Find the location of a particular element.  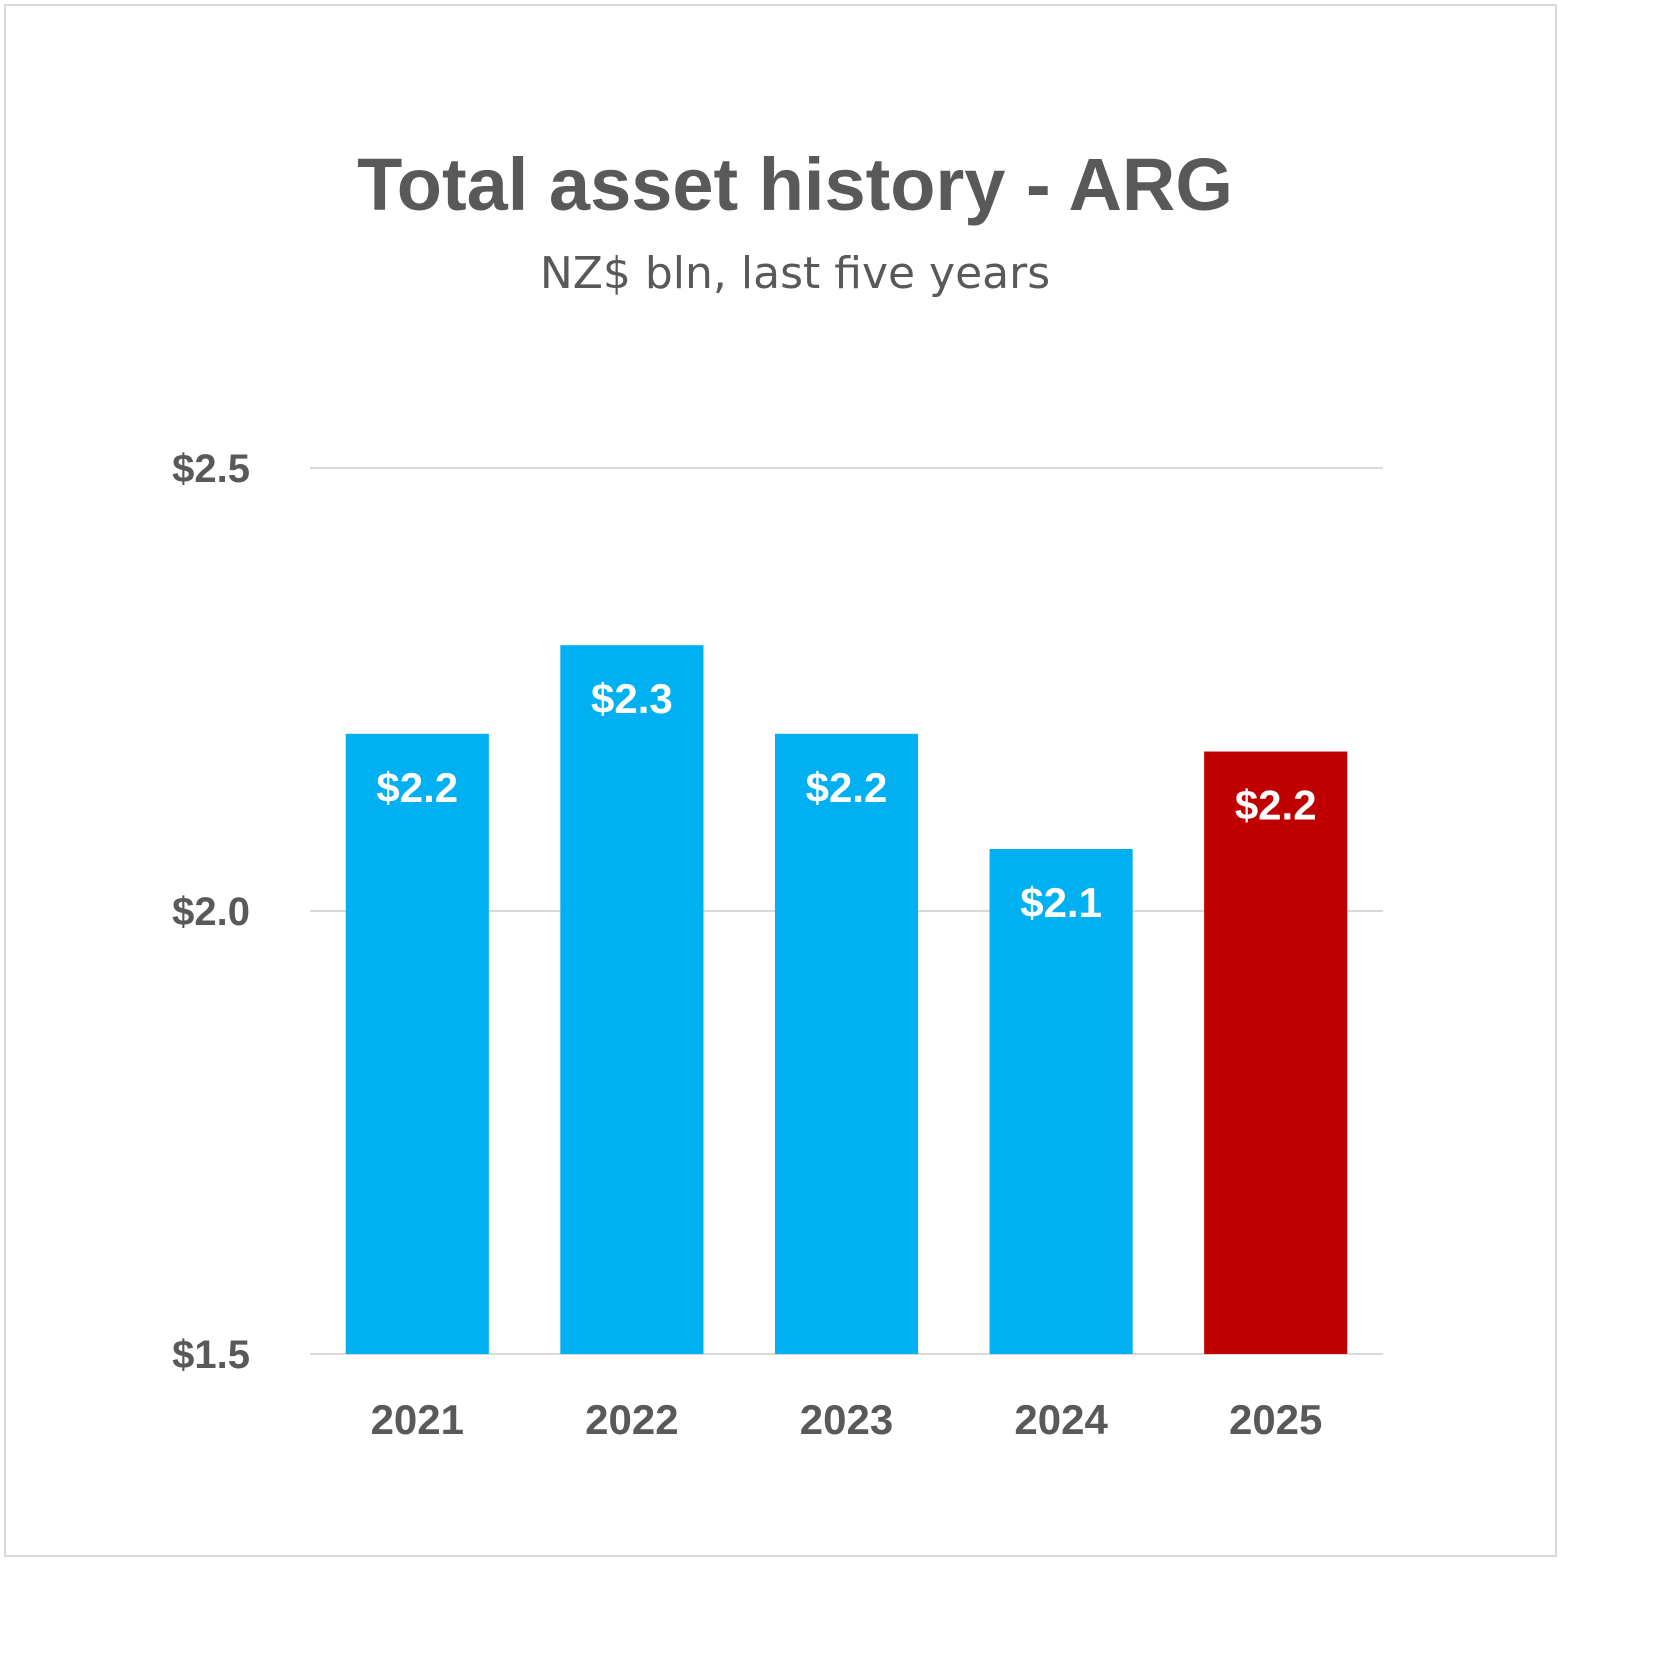

bar-2024 is located at coordinates (1061, 1101).